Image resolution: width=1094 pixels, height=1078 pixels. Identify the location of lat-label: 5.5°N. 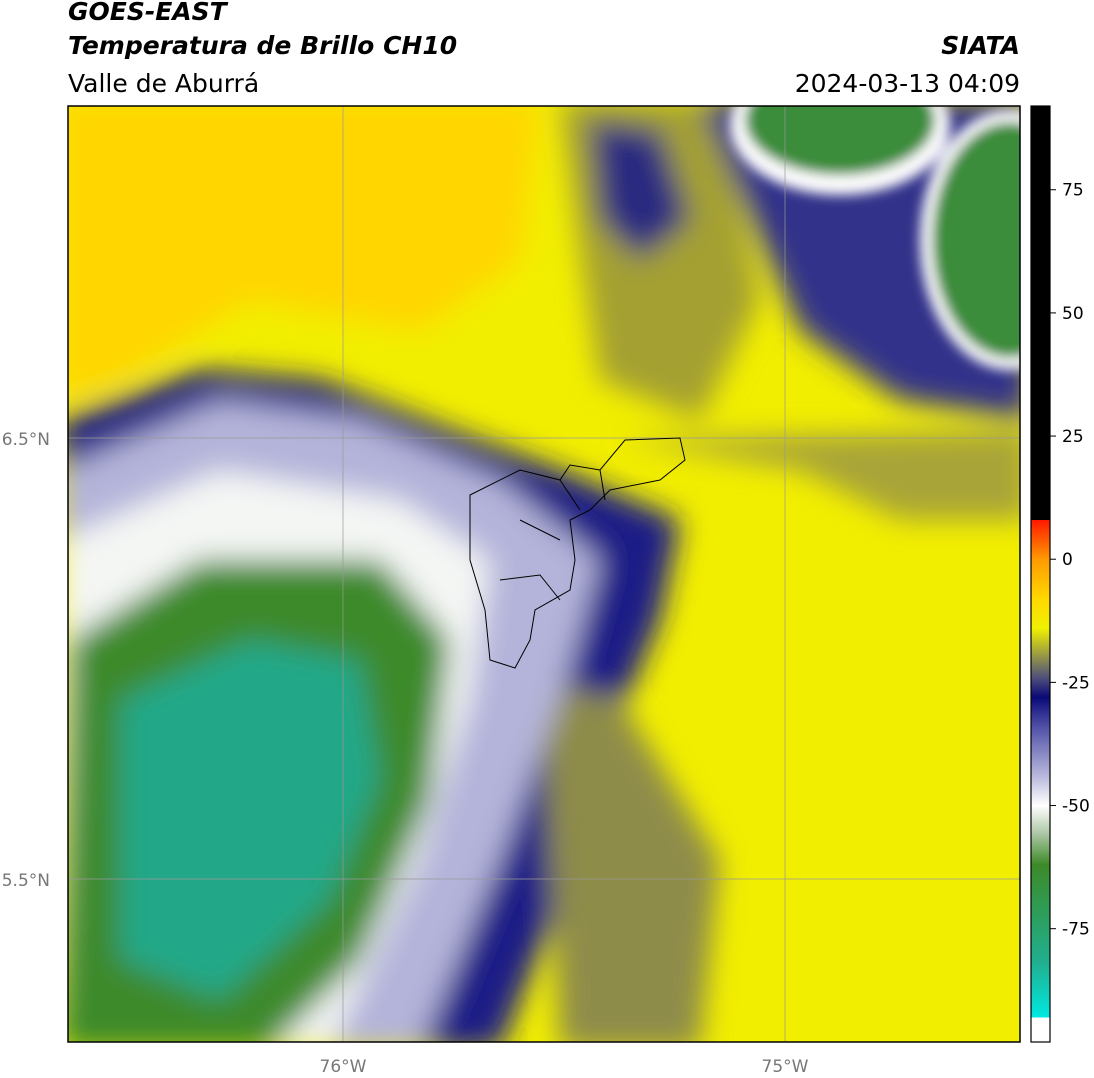
(26, 881).